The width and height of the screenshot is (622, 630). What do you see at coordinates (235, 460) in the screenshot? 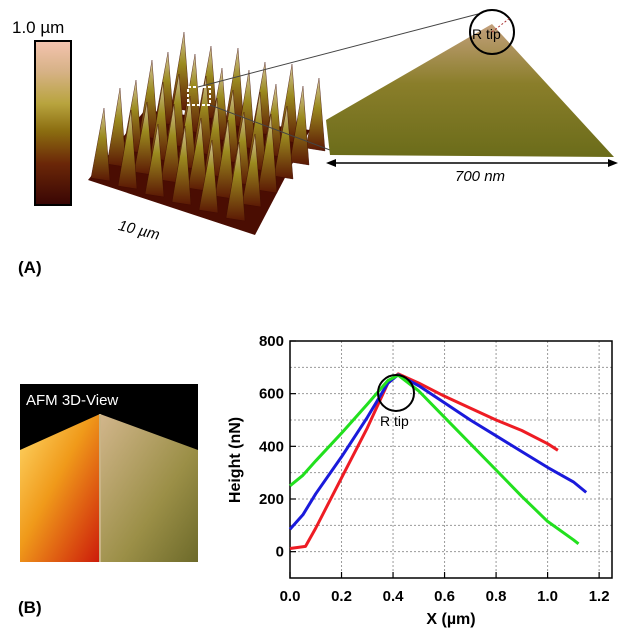
I see `y-axis-label: Height (nN)` at bounding box center [235, 460].